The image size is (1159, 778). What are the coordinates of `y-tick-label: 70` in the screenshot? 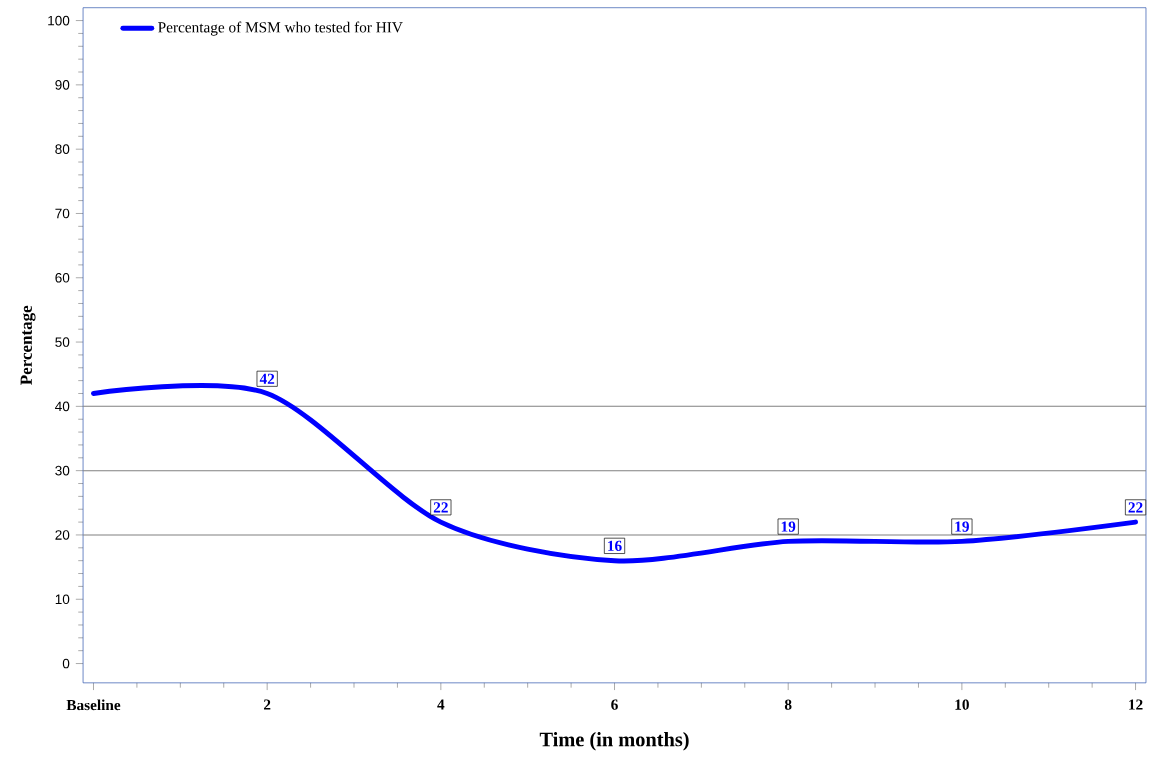 It's located at (62, 213).